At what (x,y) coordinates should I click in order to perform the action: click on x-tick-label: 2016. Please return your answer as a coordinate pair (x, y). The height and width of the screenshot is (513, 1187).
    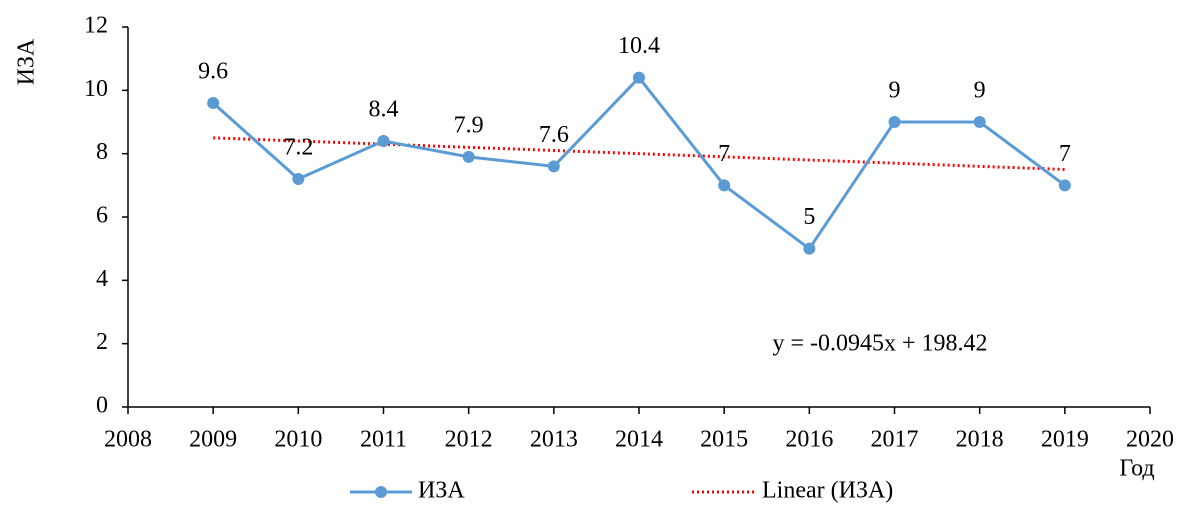
    Looking at the image, I should click on (809, 440).